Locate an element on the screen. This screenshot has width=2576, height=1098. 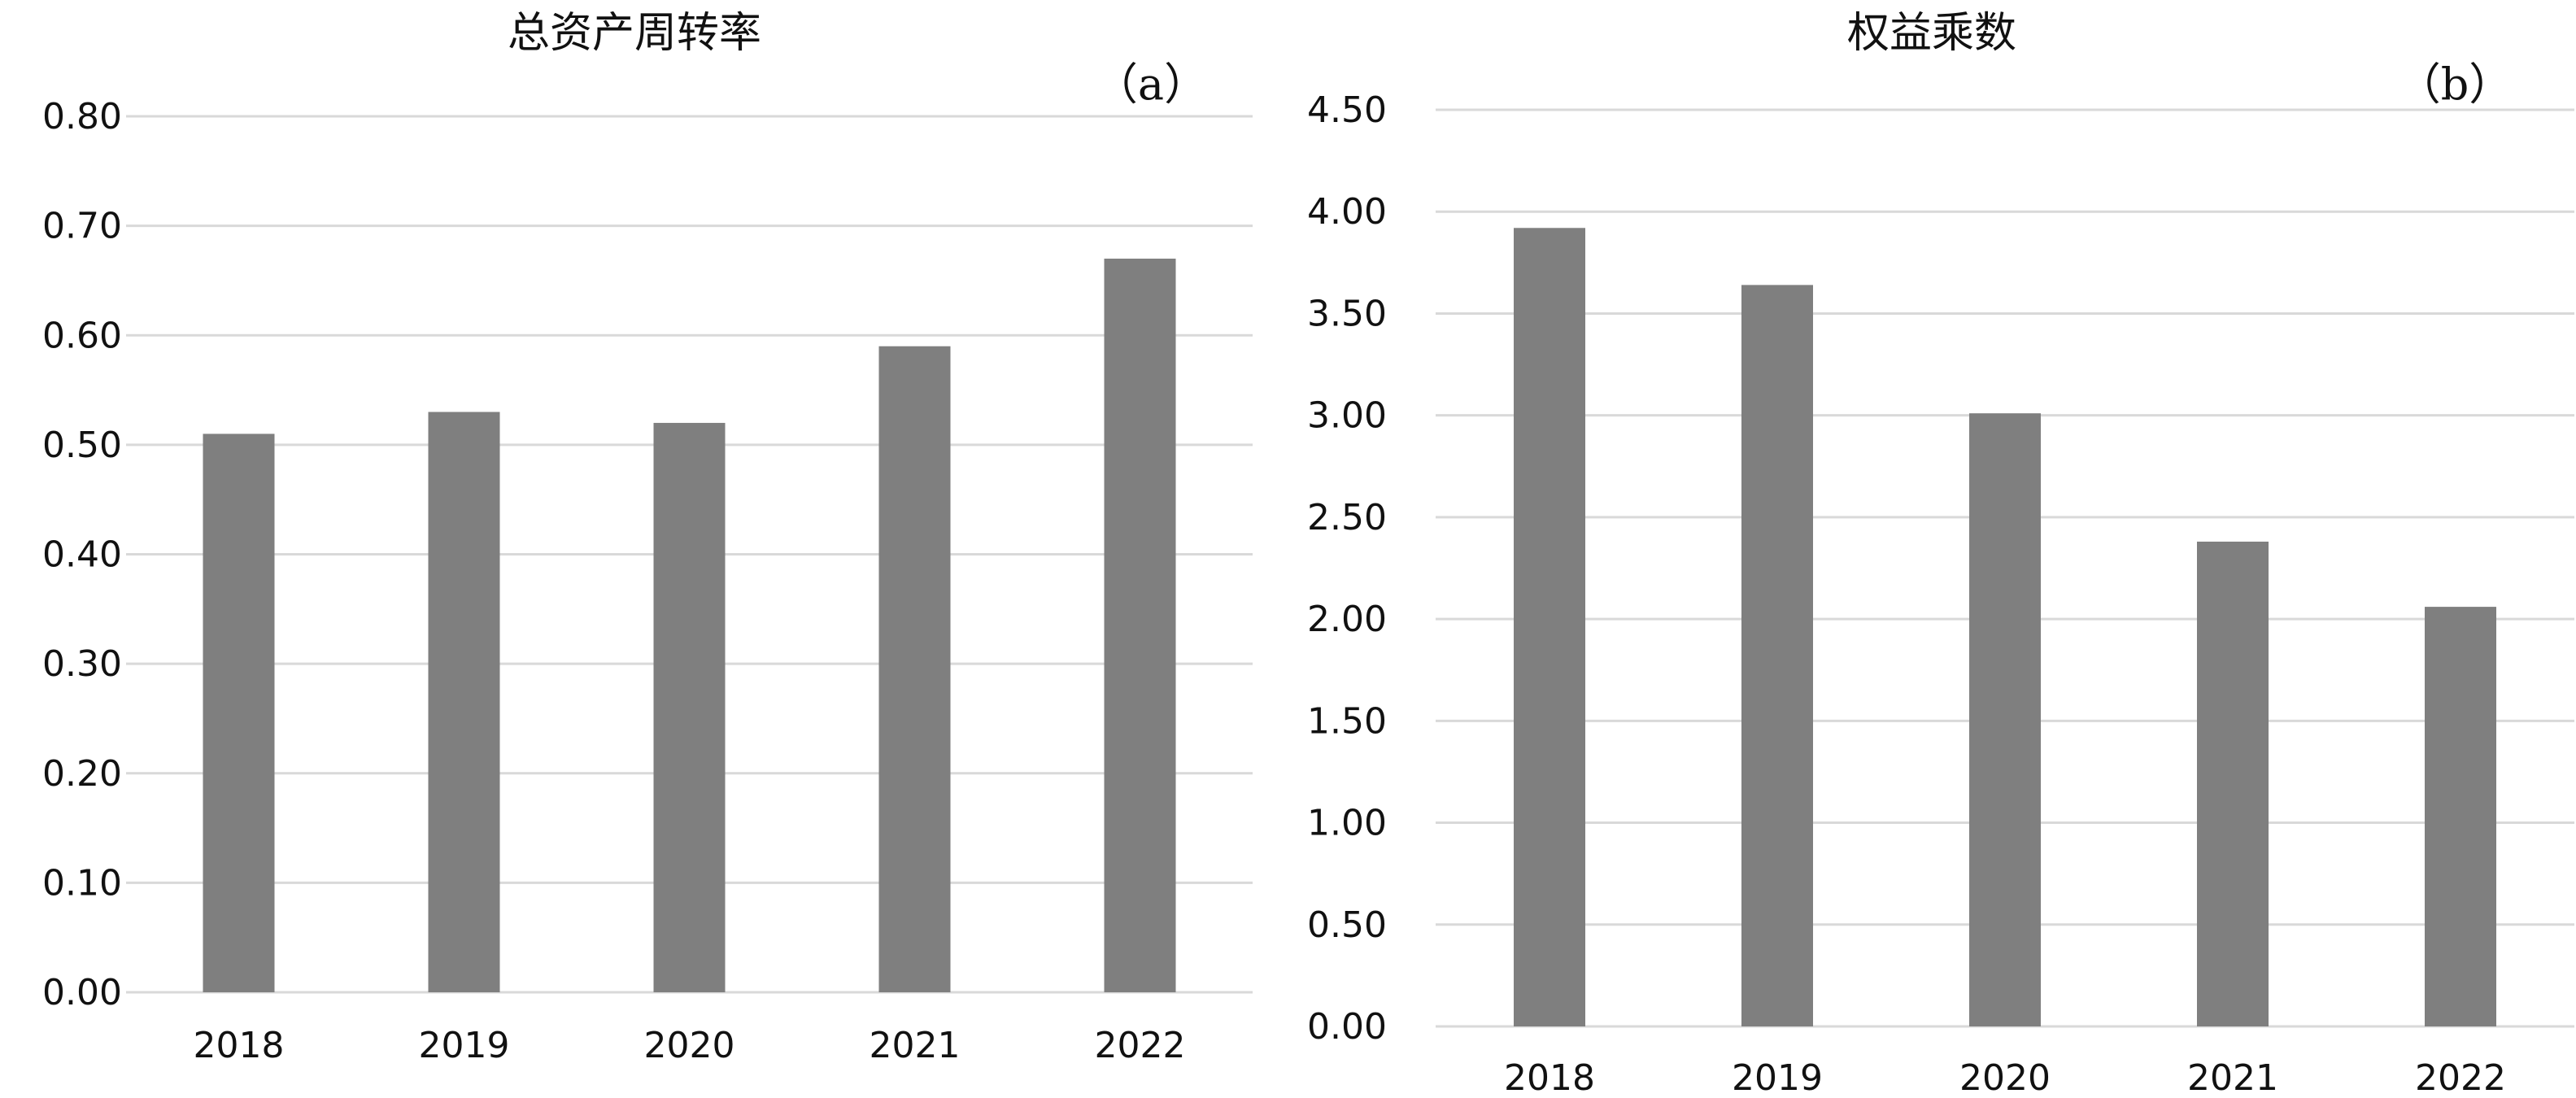
chart-a-y-tick-label: 0.80 is located at coordinates (82, 116).